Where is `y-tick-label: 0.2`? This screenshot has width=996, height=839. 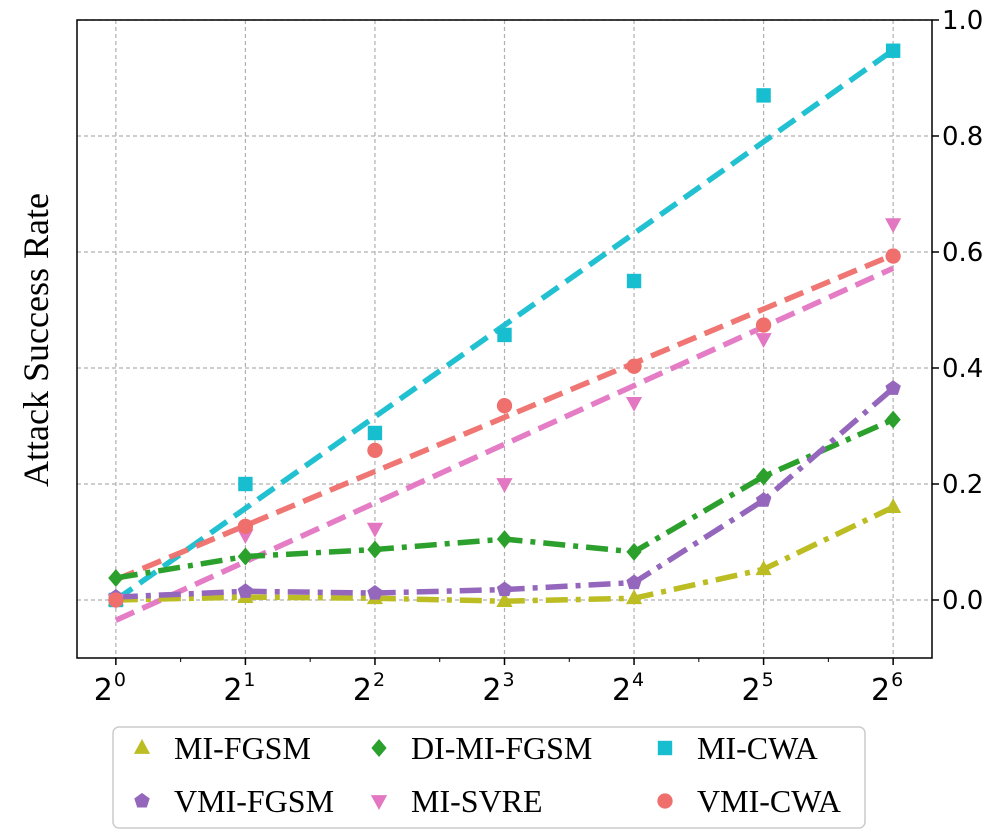 y-tick-label: 0.2 is located at coordinates (962, 485).